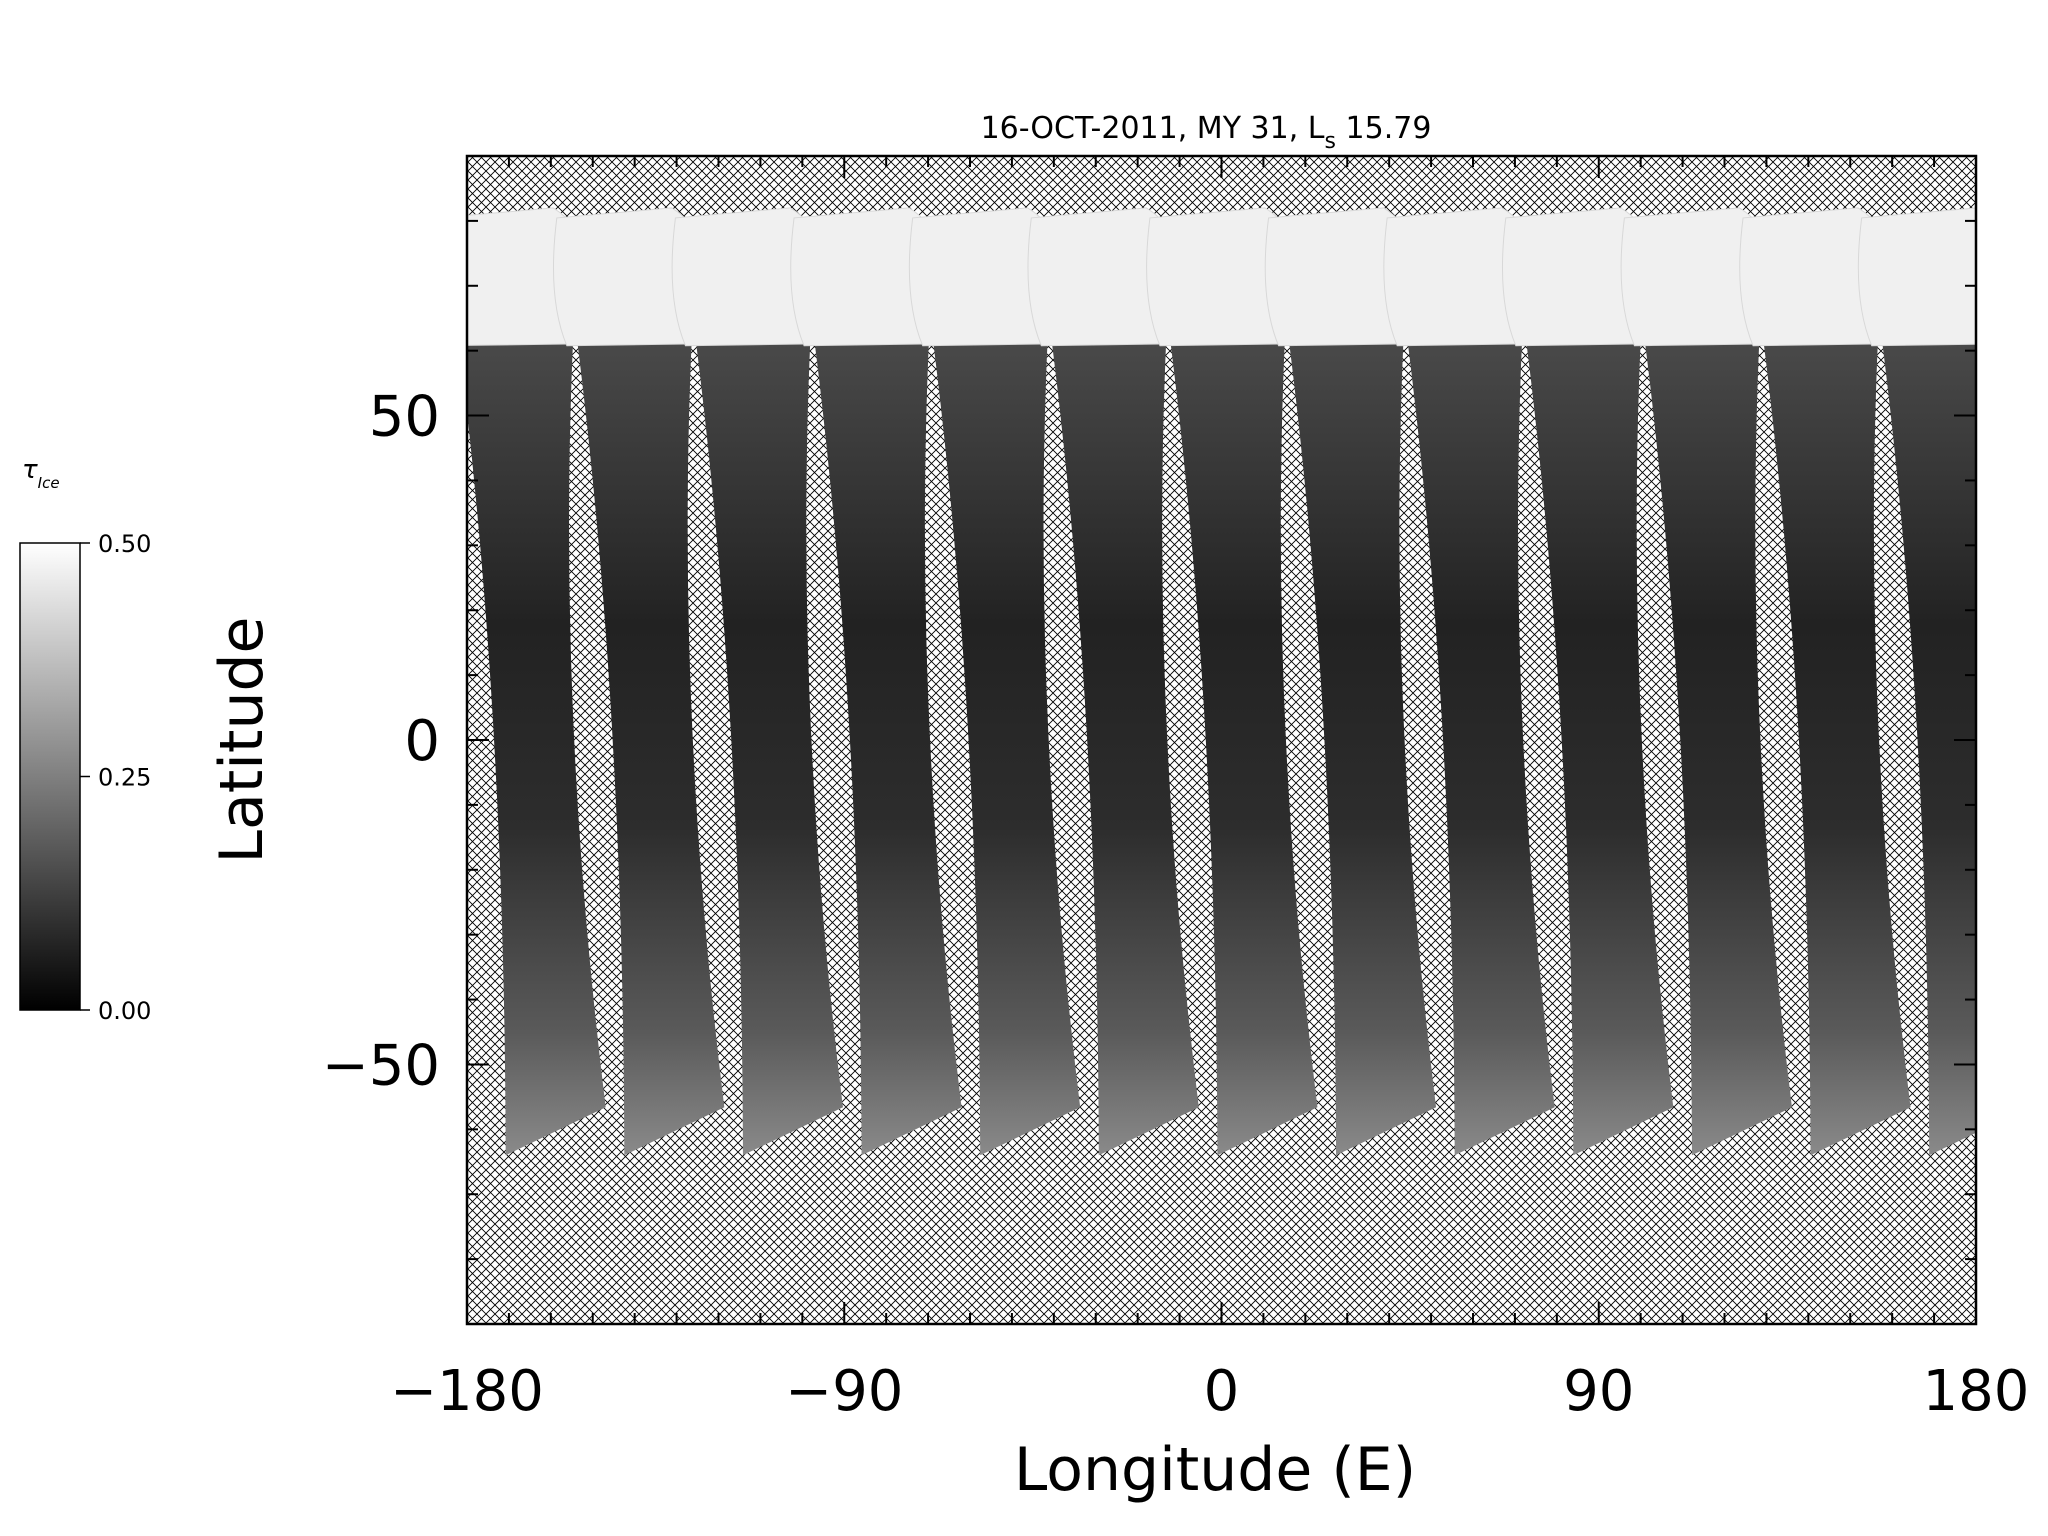 This screenshot has height=1536, width=2048. I want to click on colorbar-ticks: 0.50 0.25 0.00, so click(115, 777).